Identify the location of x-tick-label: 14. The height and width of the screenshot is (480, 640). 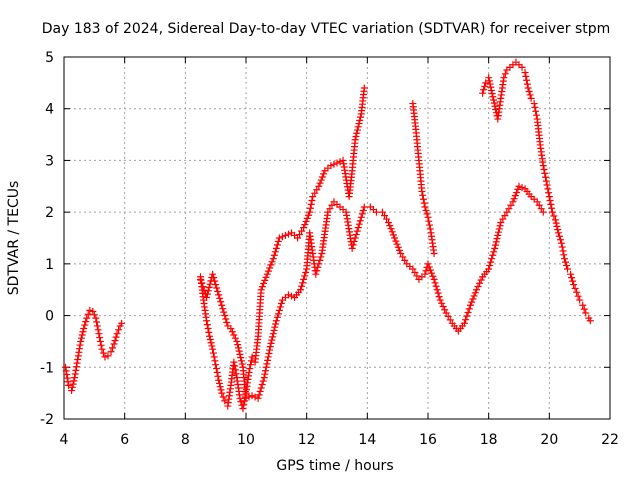
(367, 440).